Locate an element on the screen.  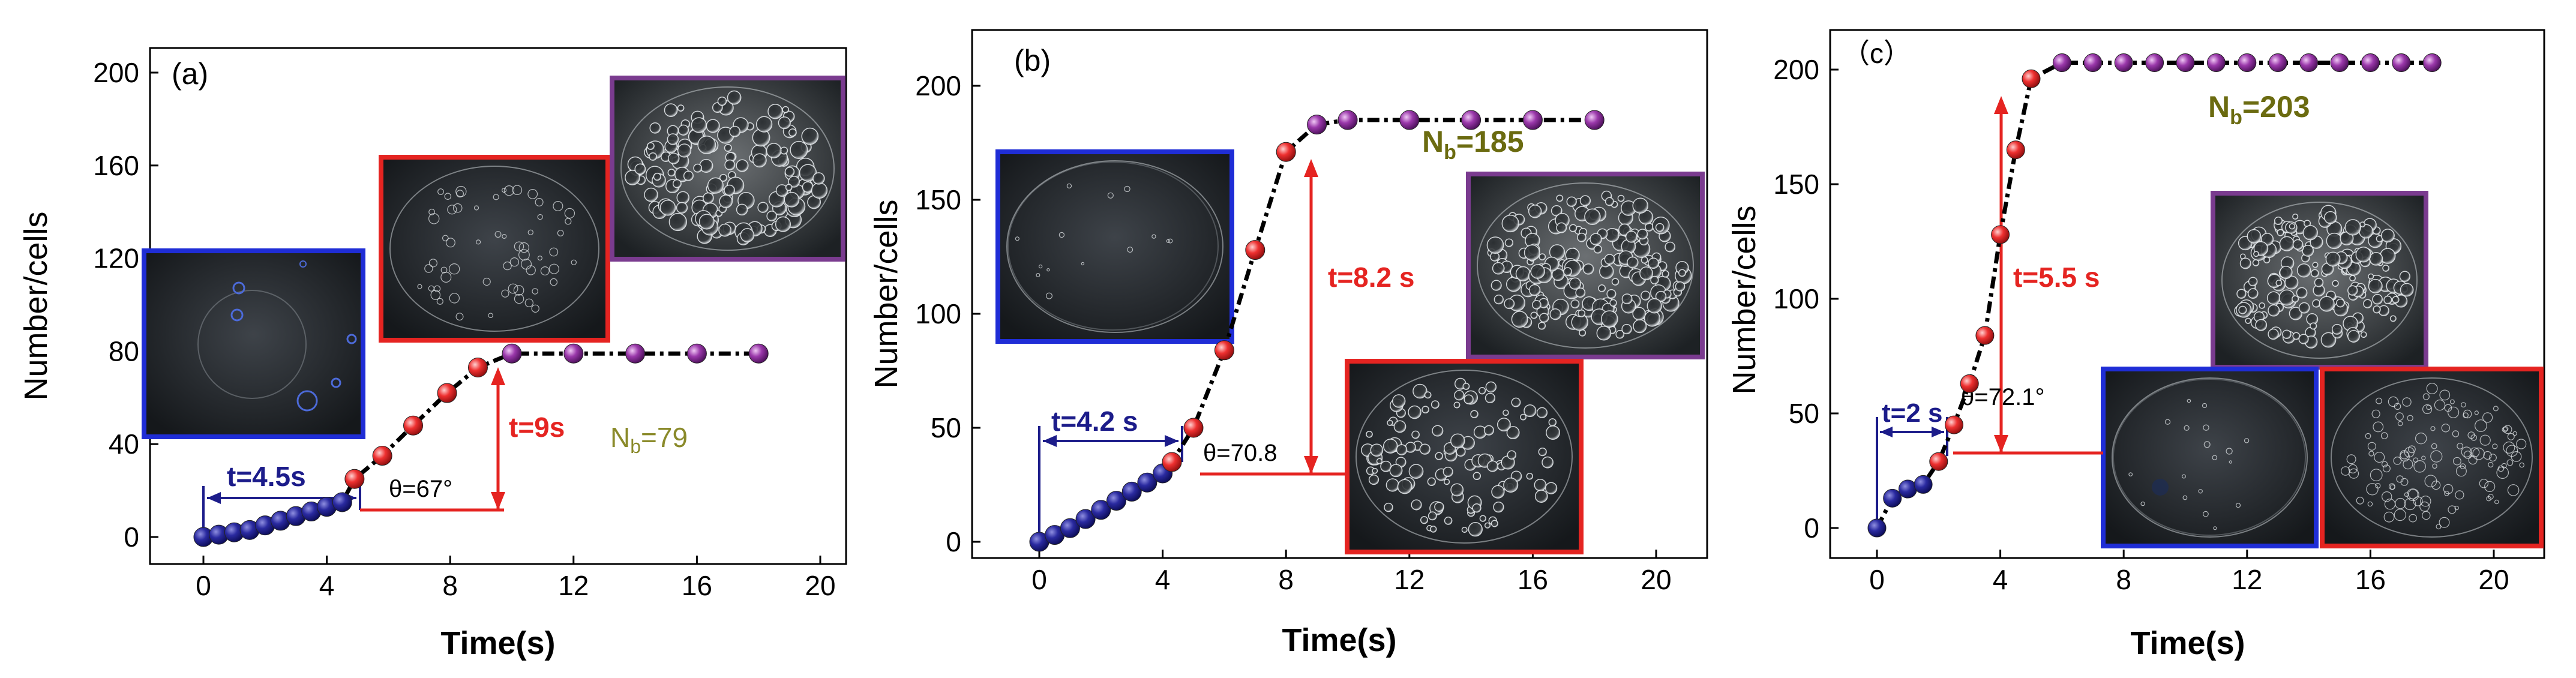
t-blue-label: t=2 s is located at coordinates (1912, 413).